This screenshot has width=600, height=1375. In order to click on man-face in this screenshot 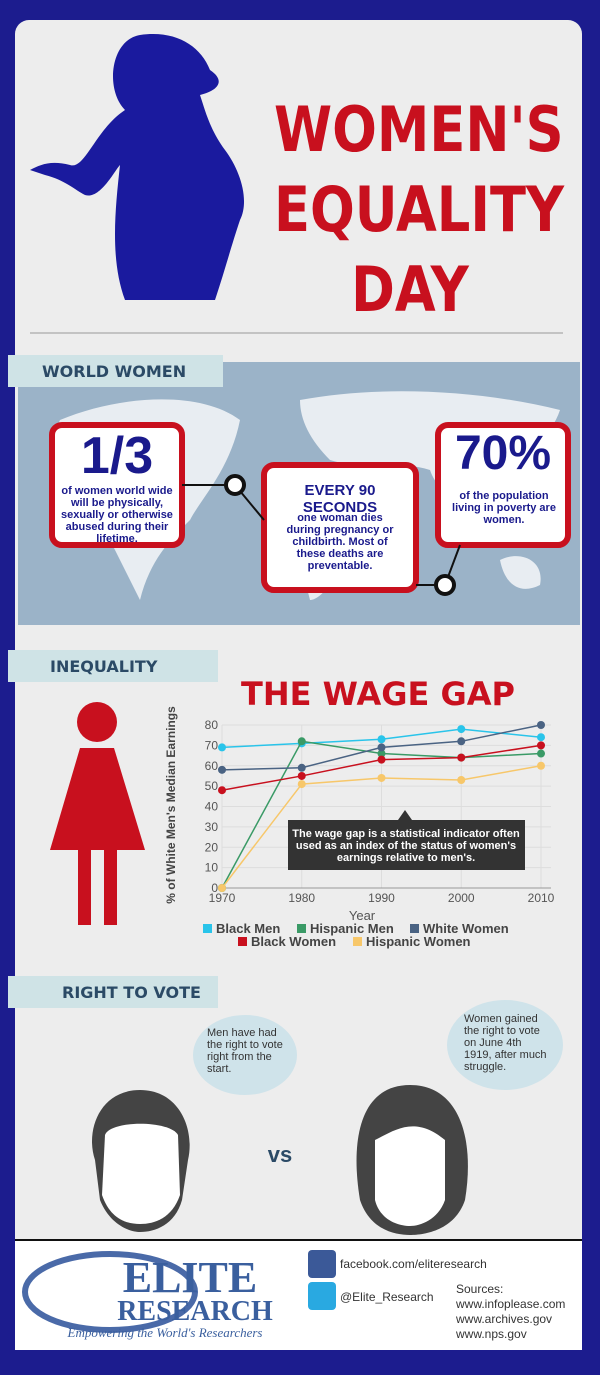, I will do `click(141, 1173)`.